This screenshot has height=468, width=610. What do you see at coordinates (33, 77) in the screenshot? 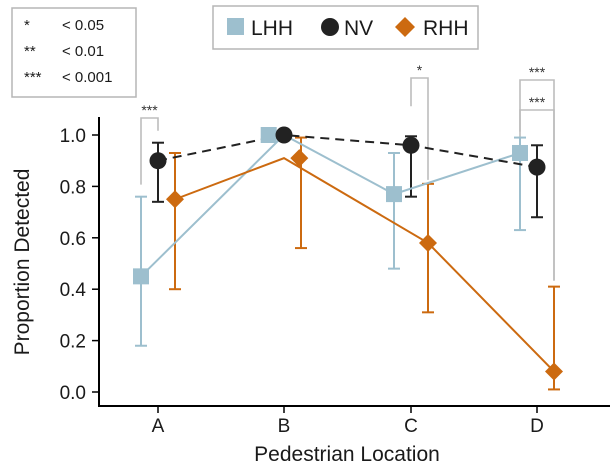
I see `key-symbol-3: ***` at bounding box center [33, 77].